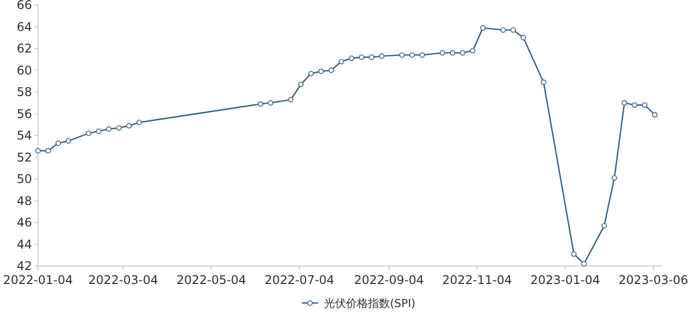 This screenshot has width=700, height=331. Describe the element at coordinates (38, 280) in the screenshot. I see `x-tick-label: 2022-01-04` at that location.